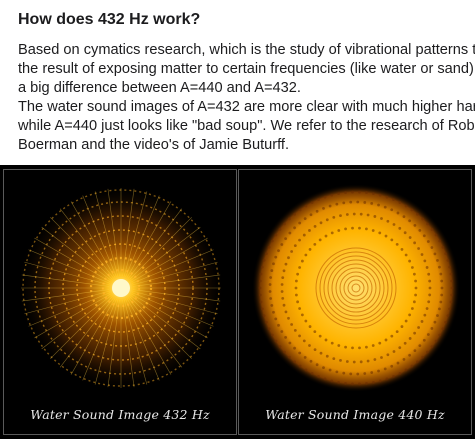 The height and width of the screenshot is (439, 475). I want to click on pattern-ring, so click(356, 288).